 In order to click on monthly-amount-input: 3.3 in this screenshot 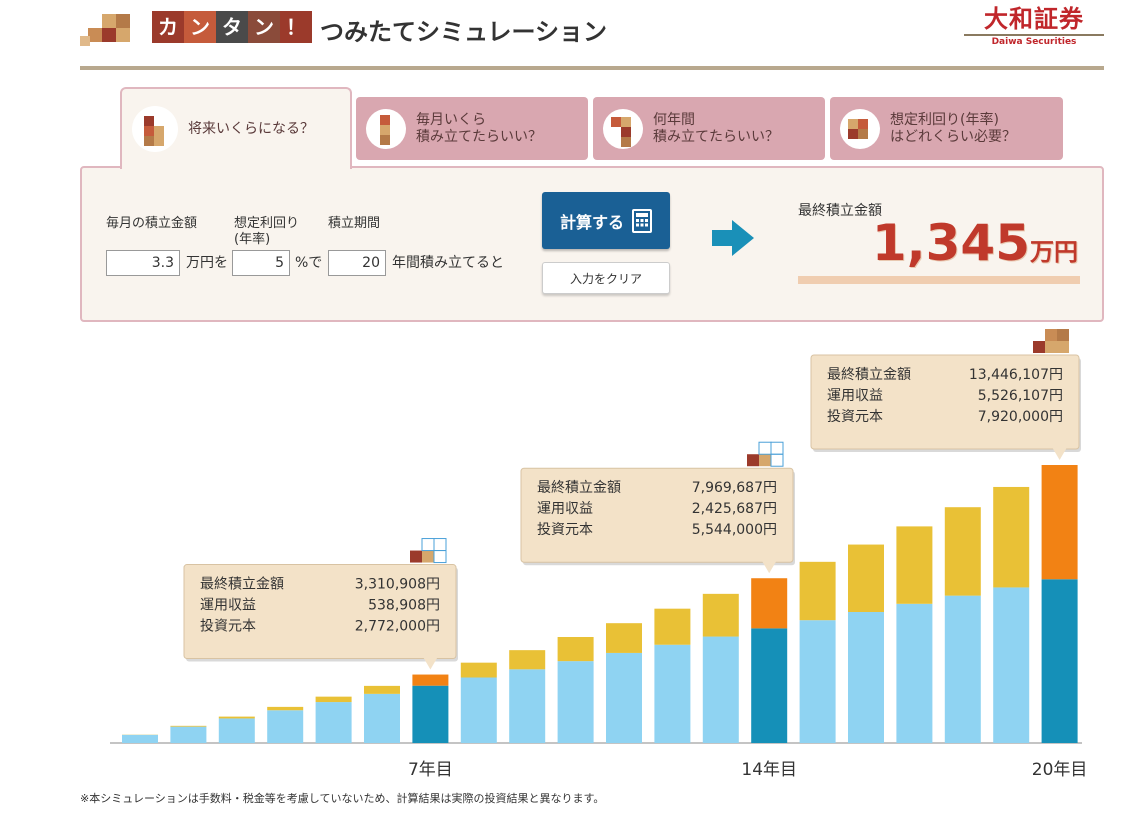, I will do `click(143, 263)`.